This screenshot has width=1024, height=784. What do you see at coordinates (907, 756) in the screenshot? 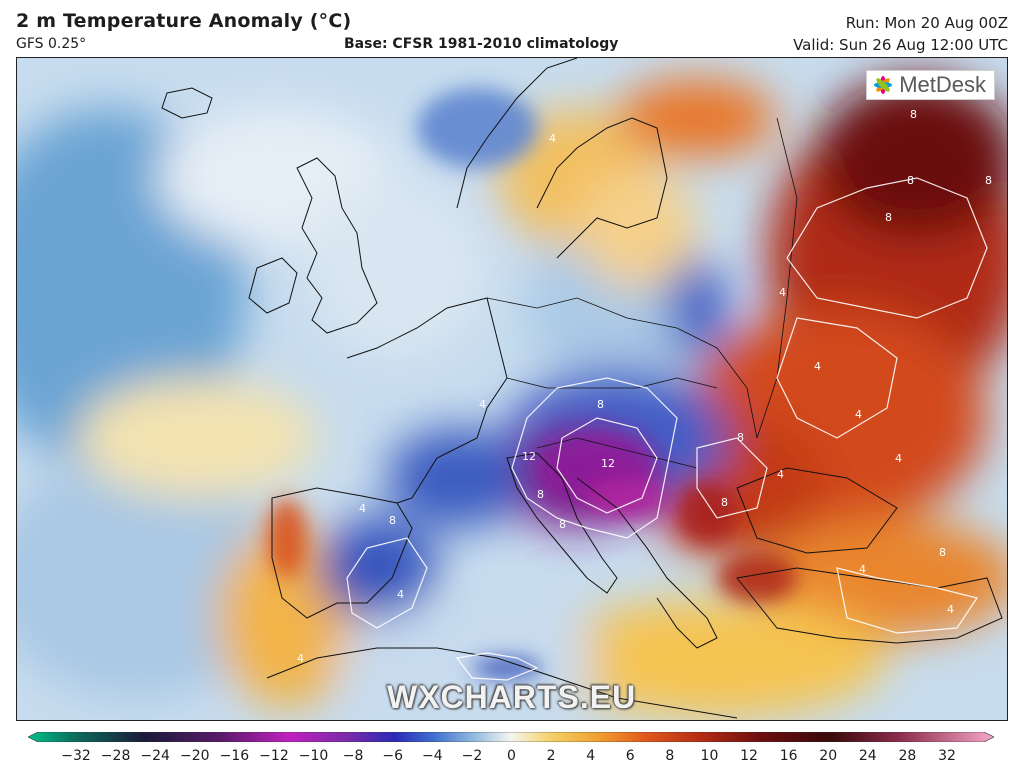
I see `legend-tick-label: 28` at bounding box center [907, 756].